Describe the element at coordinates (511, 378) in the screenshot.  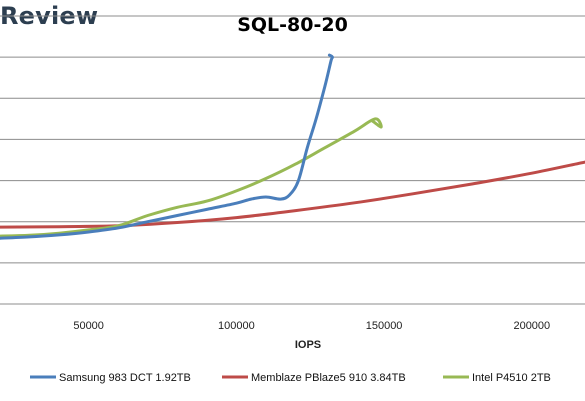
I see `legend-label: Intel P4510 2TB` at that location.